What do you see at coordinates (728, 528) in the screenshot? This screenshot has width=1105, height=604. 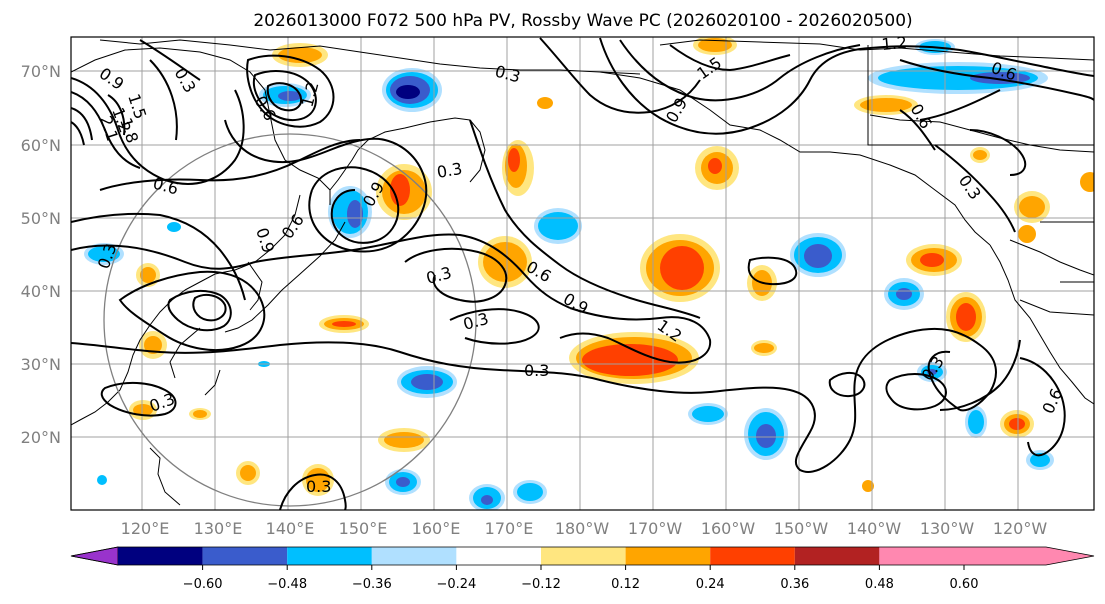 I see `lon-label: 160°W` at bounding box center [728, 528].